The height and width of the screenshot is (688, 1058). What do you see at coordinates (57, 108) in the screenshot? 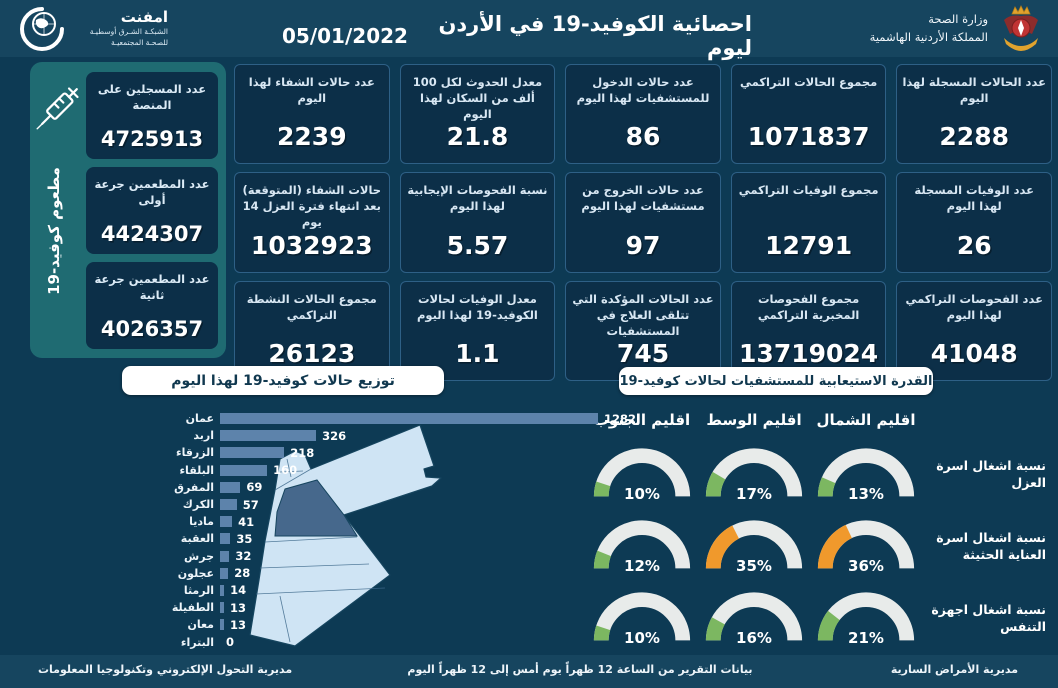
I see `syringe-icon` at bounding box center [57, 108].